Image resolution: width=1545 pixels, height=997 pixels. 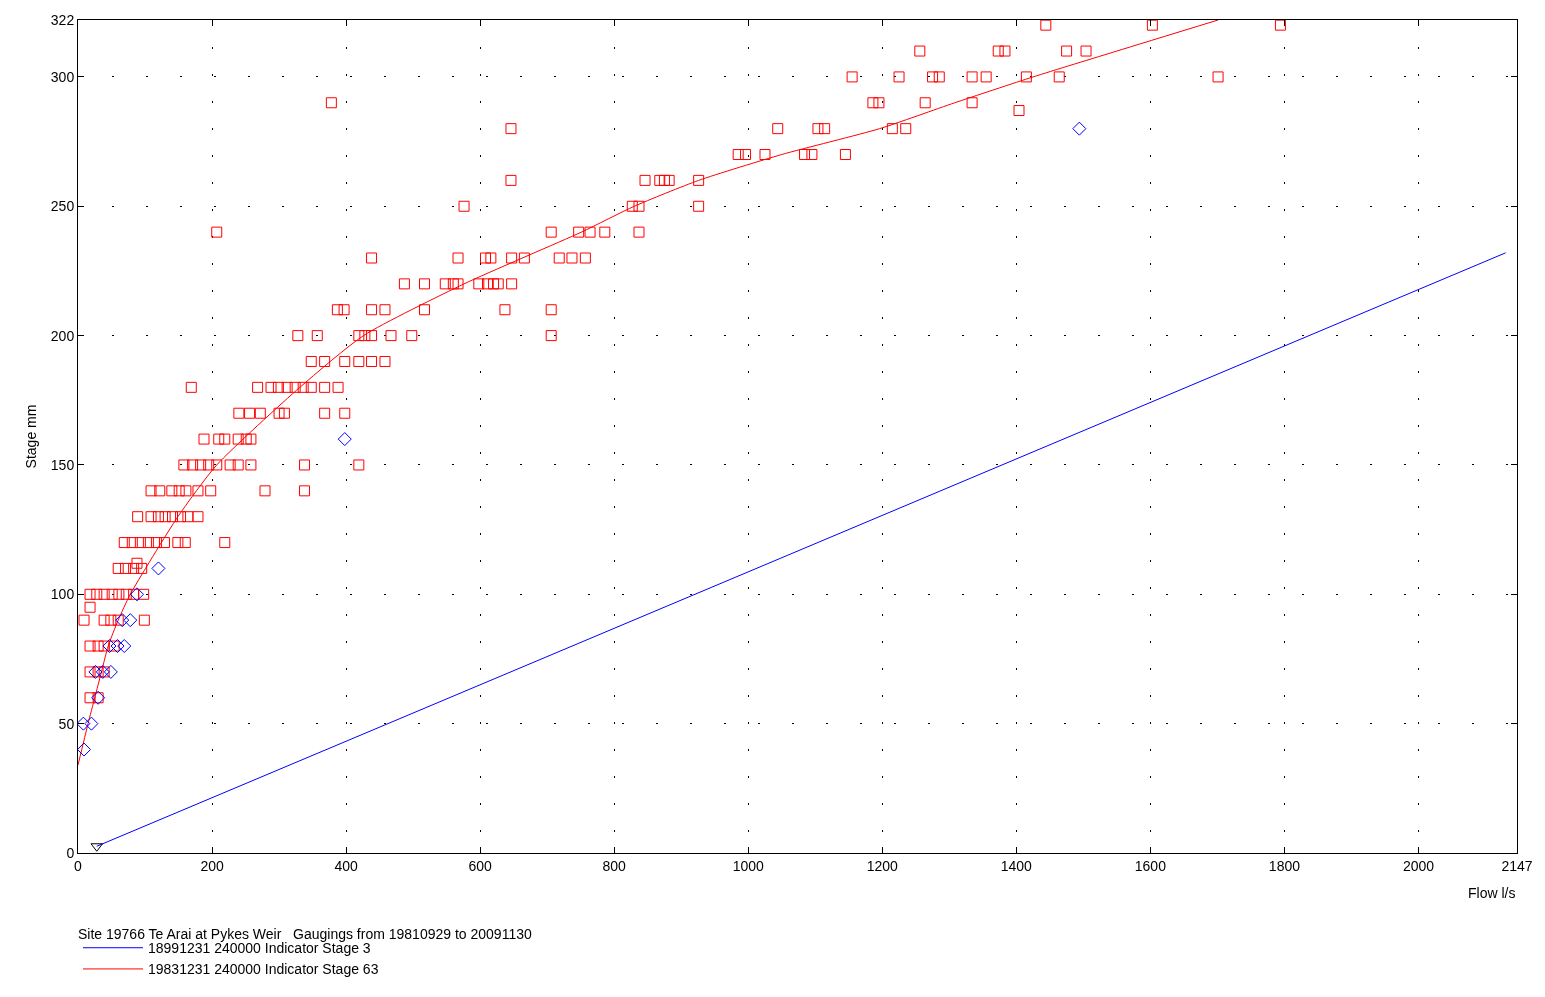 What do you see at coordinates (1418, 865) in the screenshot?
I see `x-tick-label: 2000` at bounding box center [1418, 865].